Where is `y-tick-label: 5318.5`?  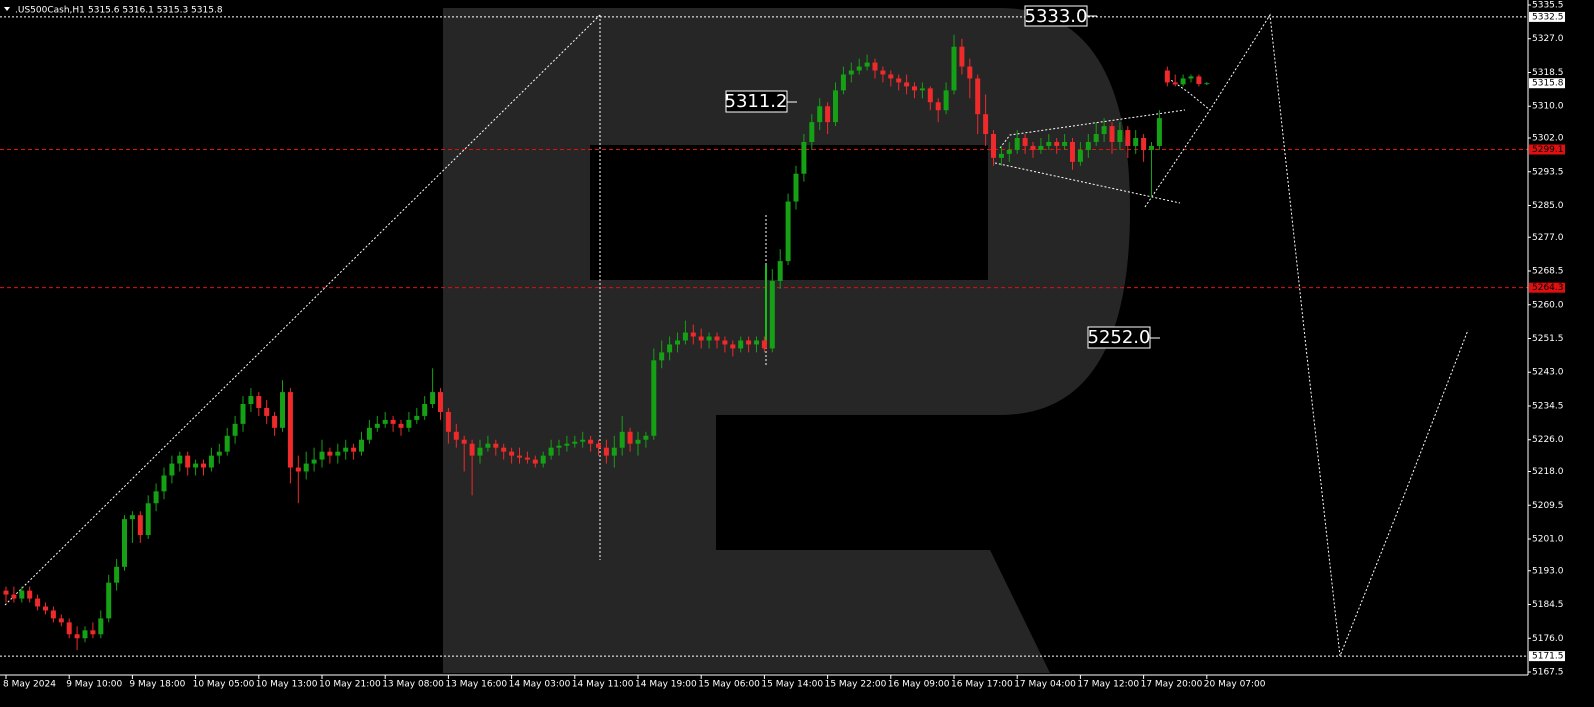 y-tick-label: 5318.5 is located at coordinates (1548, 73).